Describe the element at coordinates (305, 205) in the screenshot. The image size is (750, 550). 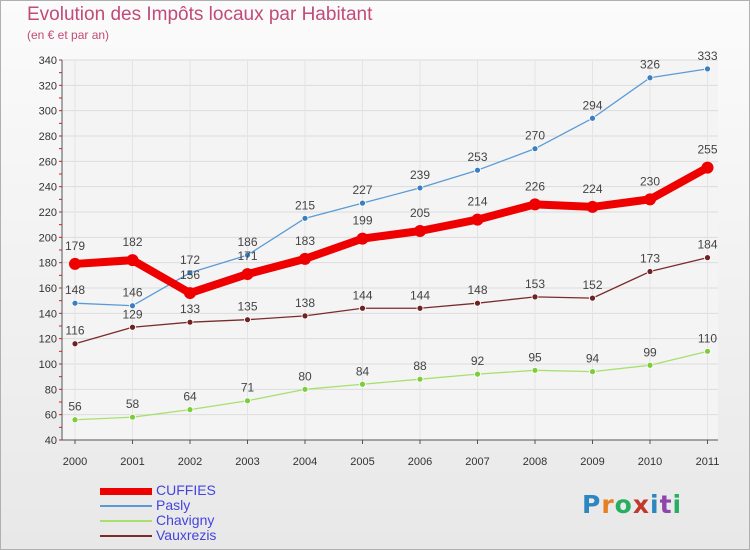
I see `data-label-pasly: 215` at that location.